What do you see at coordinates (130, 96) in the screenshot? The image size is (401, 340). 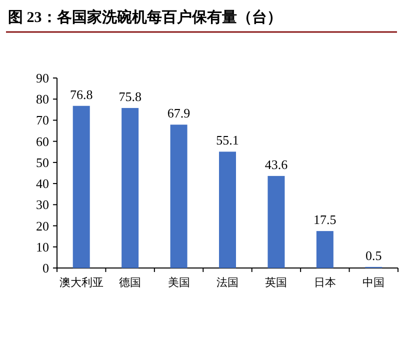 I see `data-label: 75.8` at bounding box center [130, 96].